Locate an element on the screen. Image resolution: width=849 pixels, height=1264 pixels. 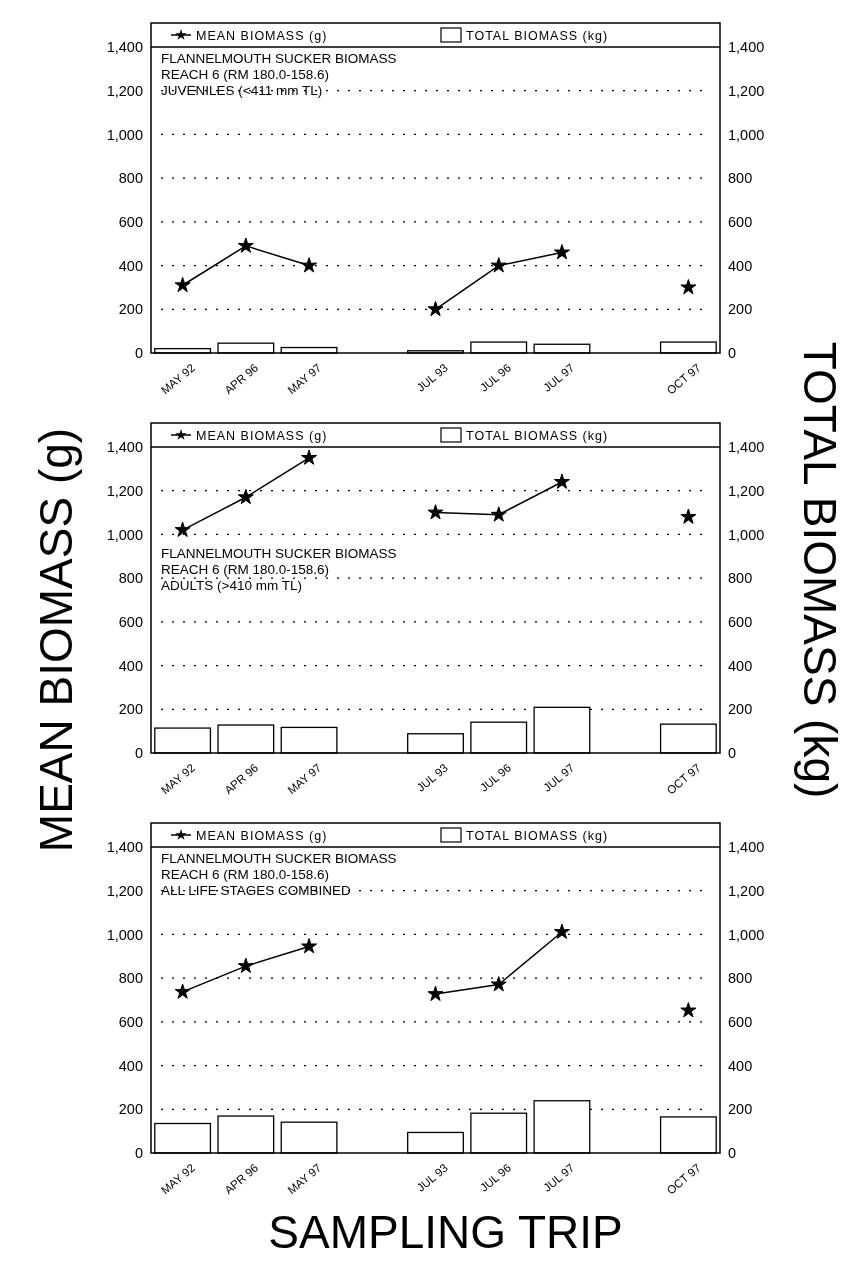
annotation: JUVENILES (<411 mm TL) is located at coordinates (242, 90).